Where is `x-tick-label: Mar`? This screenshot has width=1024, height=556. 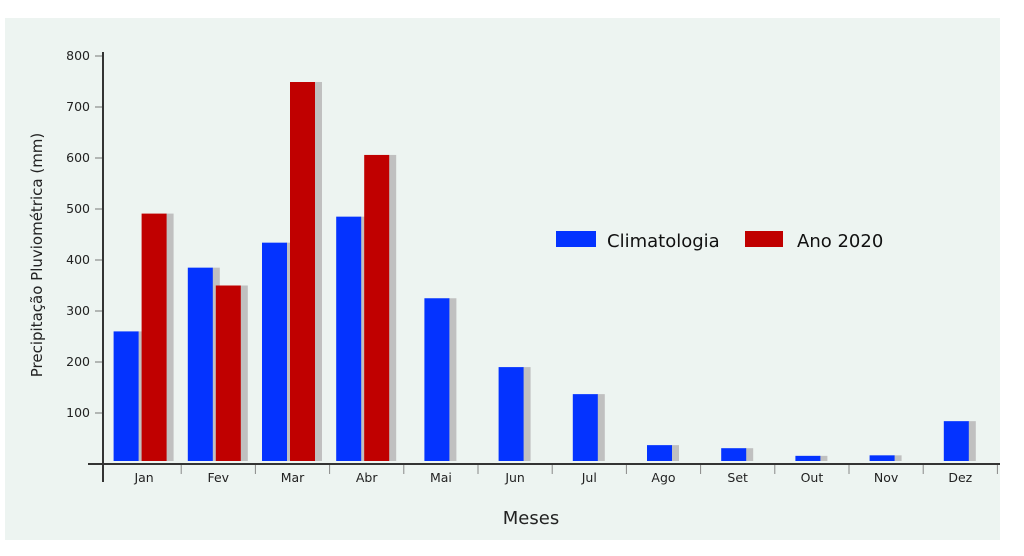 x-tick-label: Mar is located at coordinates (293, 477).